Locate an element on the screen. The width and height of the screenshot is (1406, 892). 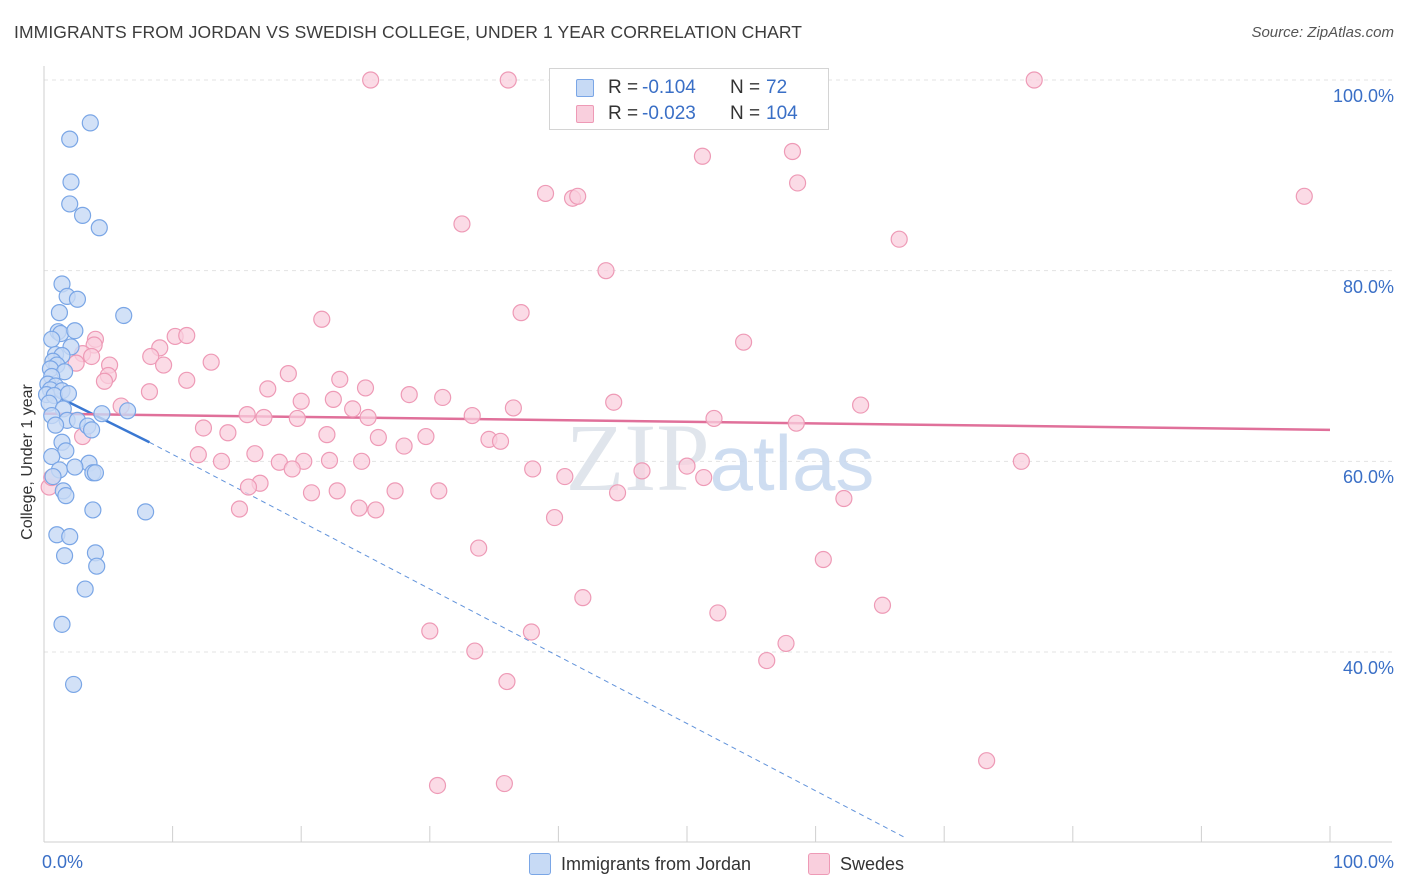
legend-n-value-swedes: 104 is located at coordinates (782, 113).